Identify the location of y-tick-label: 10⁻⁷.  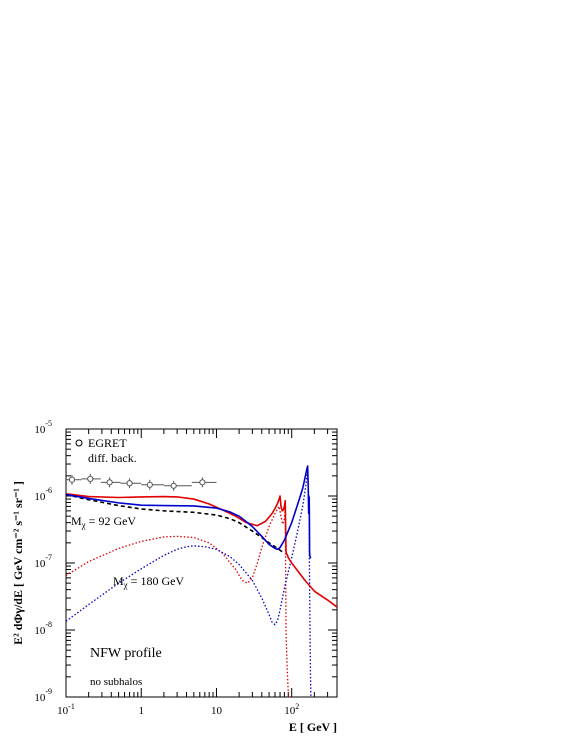
(43, 561).